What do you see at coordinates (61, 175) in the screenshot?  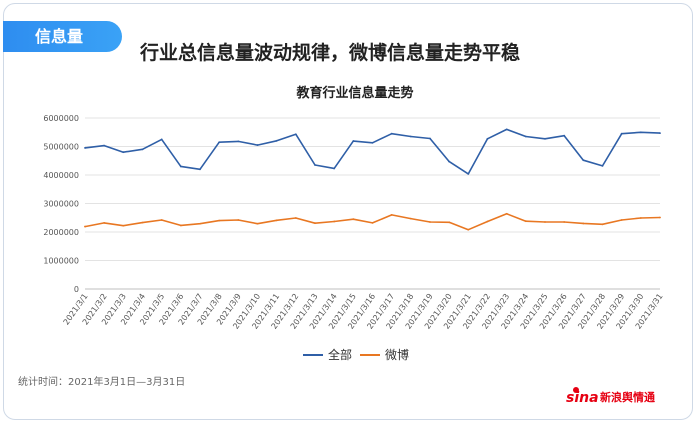 I see `y-tick-label: 4000000` at bounding box center [61, 175].